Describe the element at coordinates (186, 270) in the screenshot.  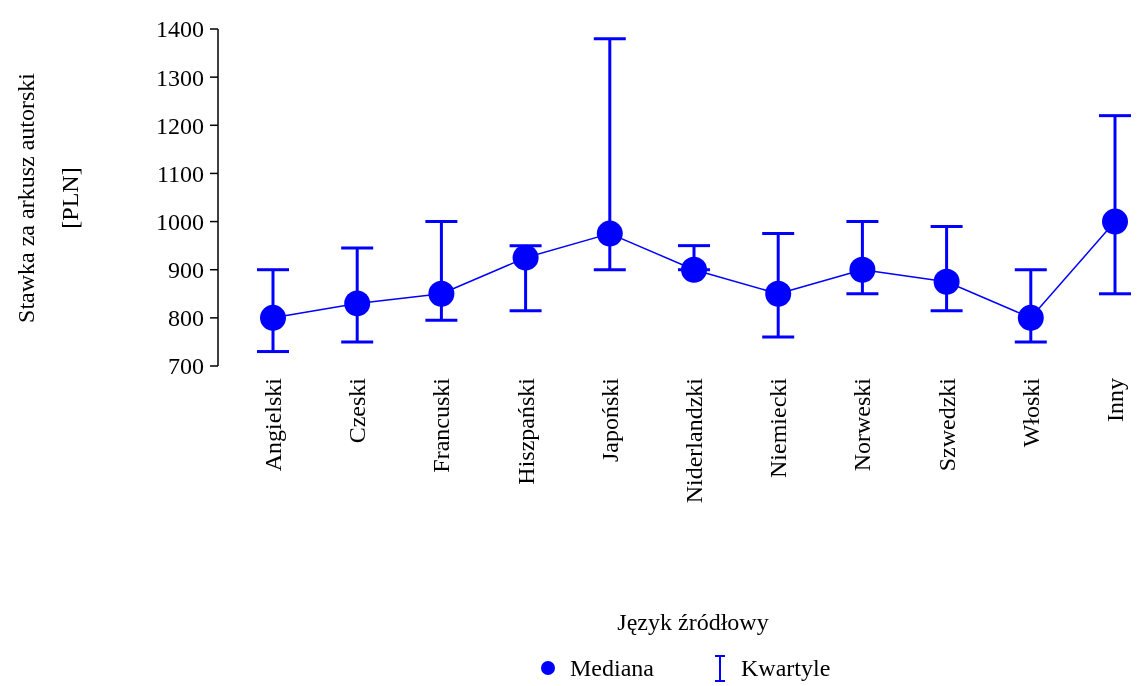
I see `y-tick-label: 900` at that location.